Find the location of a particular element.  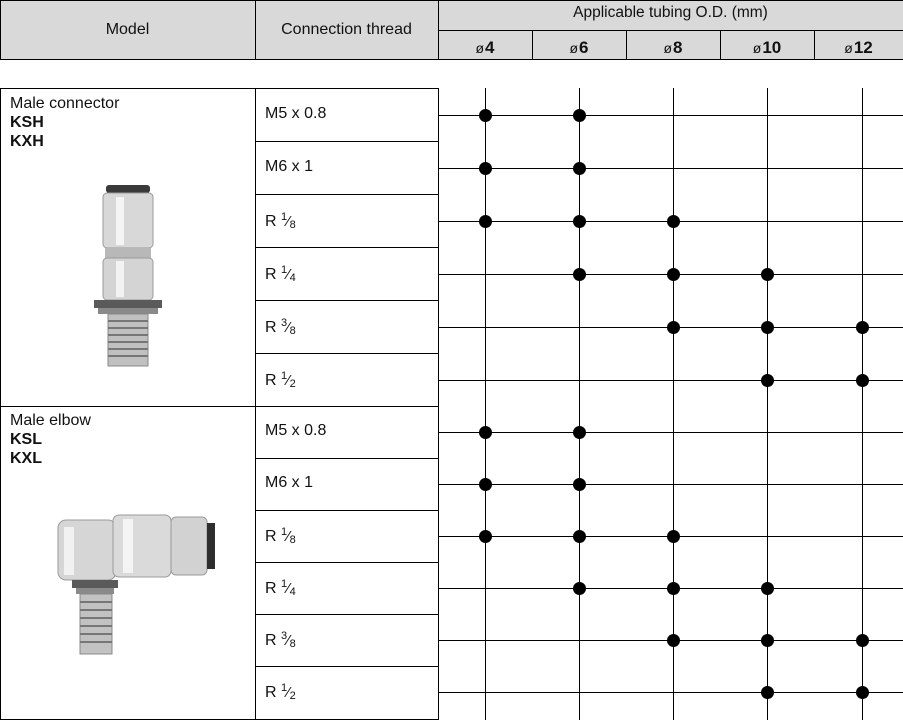

model-male-elbow: Male elbow KSL KXL is located at coordinates (50, 439).